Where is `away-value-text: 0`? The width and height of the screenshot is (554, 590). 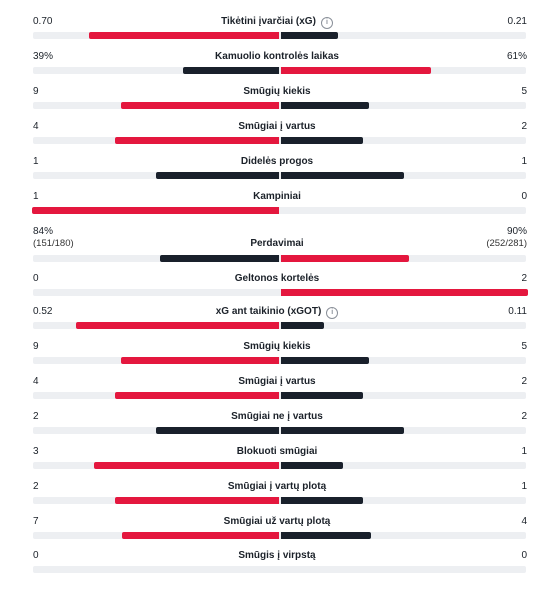
away-value-text: 0 is located at coordinates (524, 196).